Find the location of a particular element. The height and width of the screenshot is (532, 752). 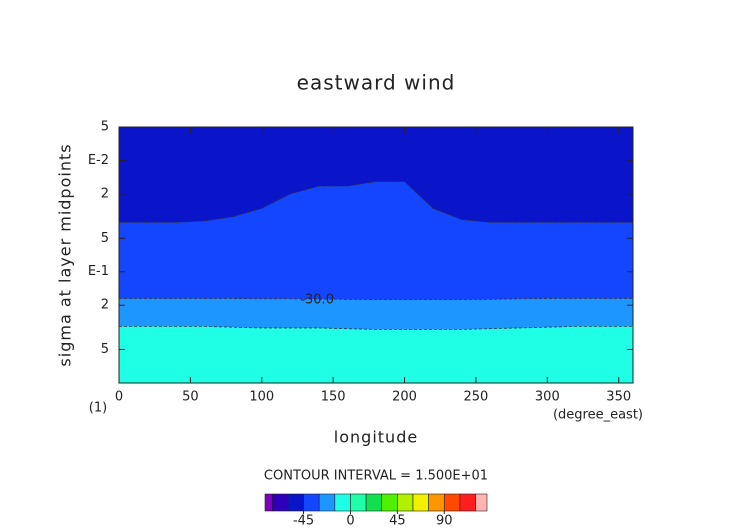

y-tick-label: E-1 is located at coordinates (98, 271).